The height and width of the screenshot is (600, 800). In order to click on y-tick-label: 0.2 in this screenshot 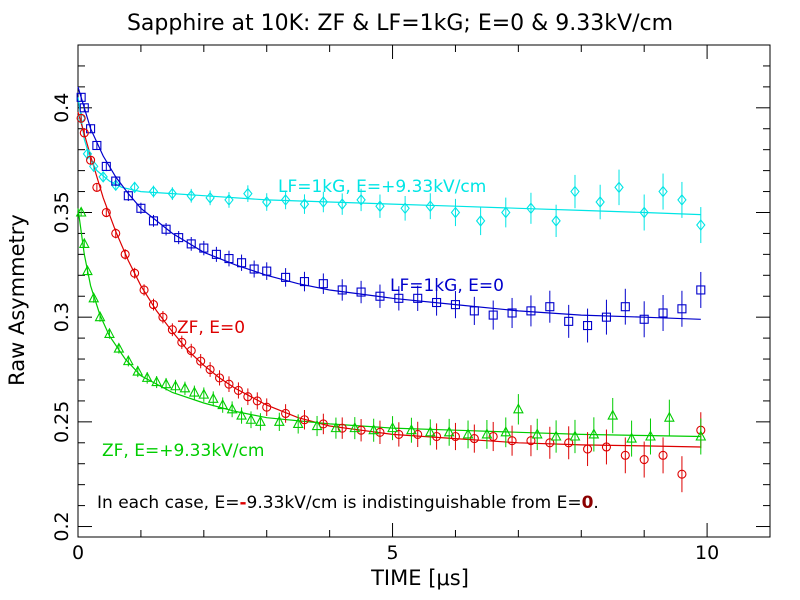, I will do `click(62, 526)`.